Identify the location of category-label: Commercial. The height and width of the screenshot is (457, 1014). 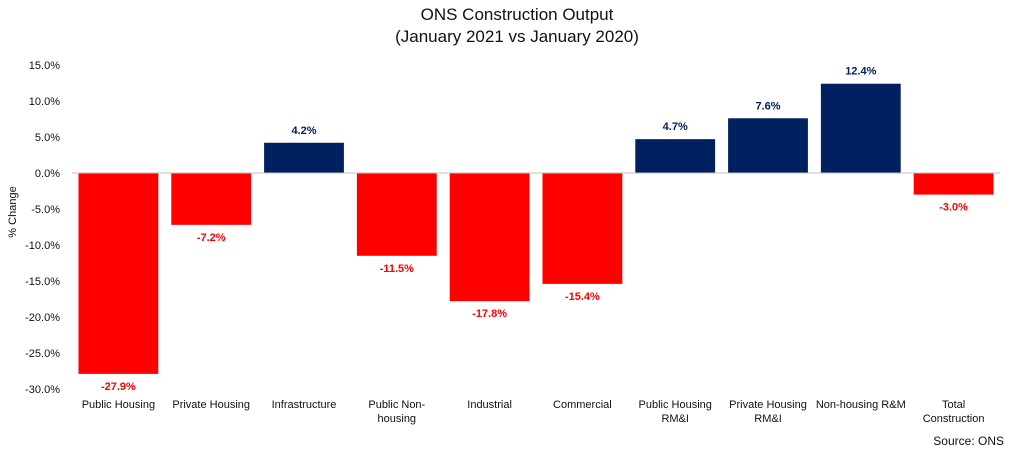
(582, 405).